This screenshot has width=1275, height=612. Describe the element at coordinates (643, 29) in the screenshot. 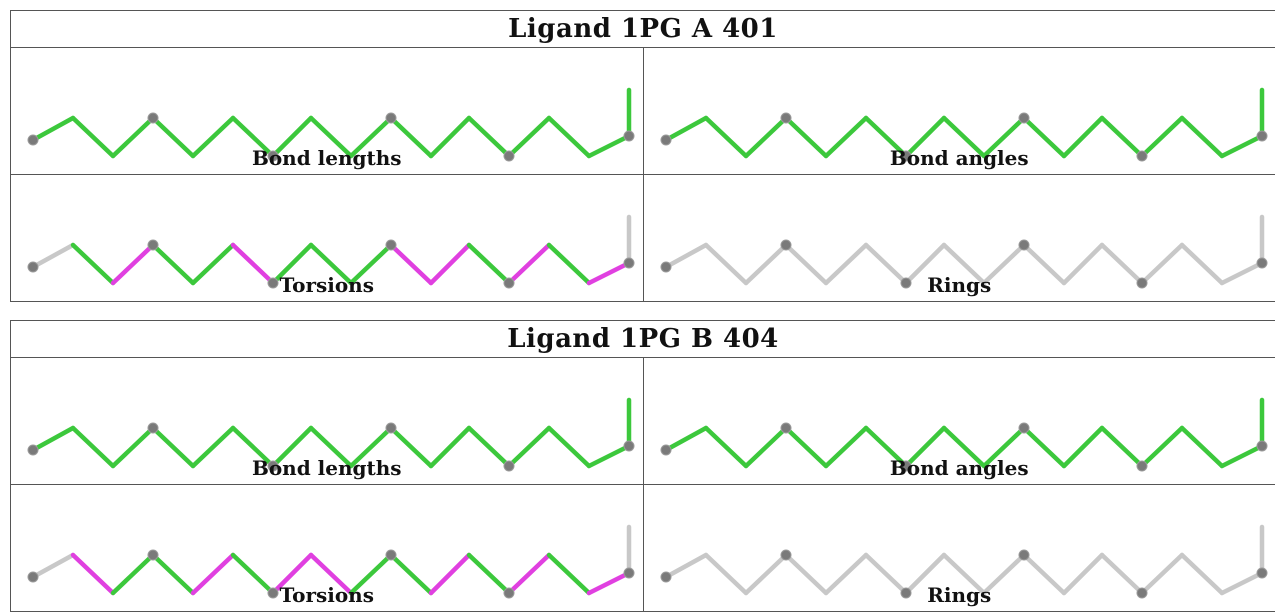

I see `ligand-title: Ligand 1PG A 401` at that location.